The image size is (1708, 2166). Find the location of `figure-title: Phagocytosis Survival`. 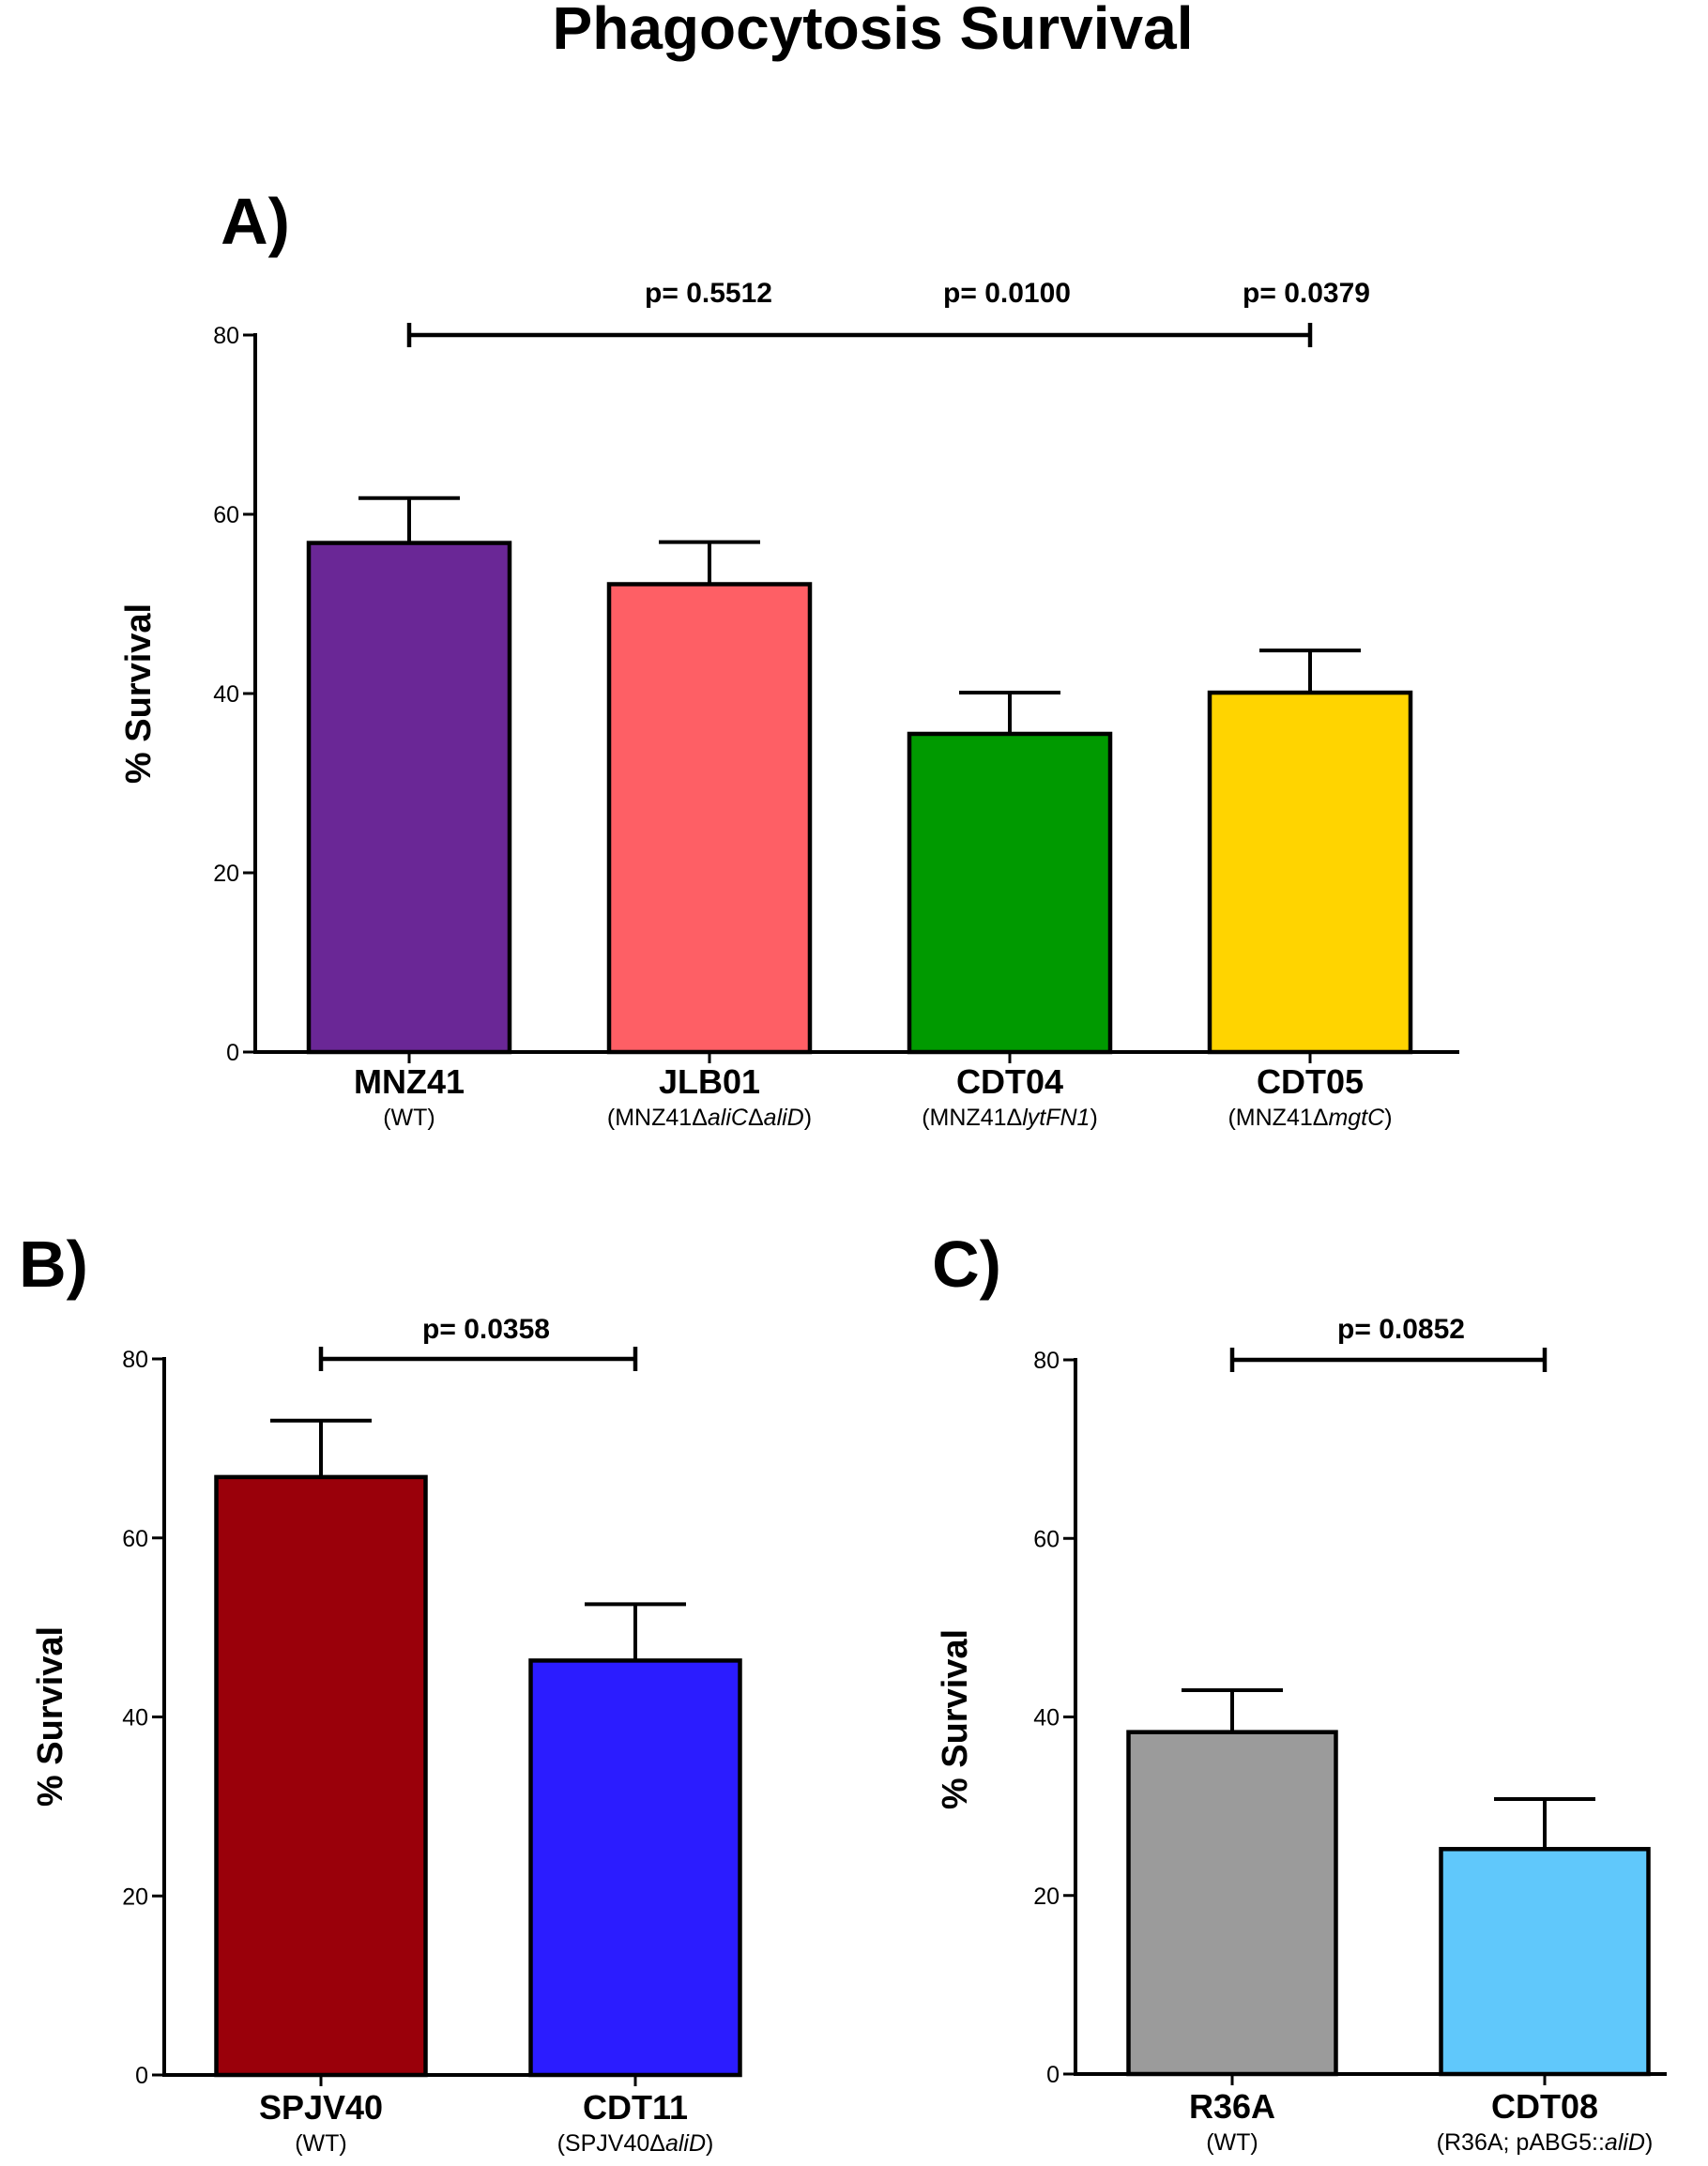

figure-title: Phagocytosis Survival is located at coordinates (874, 31).